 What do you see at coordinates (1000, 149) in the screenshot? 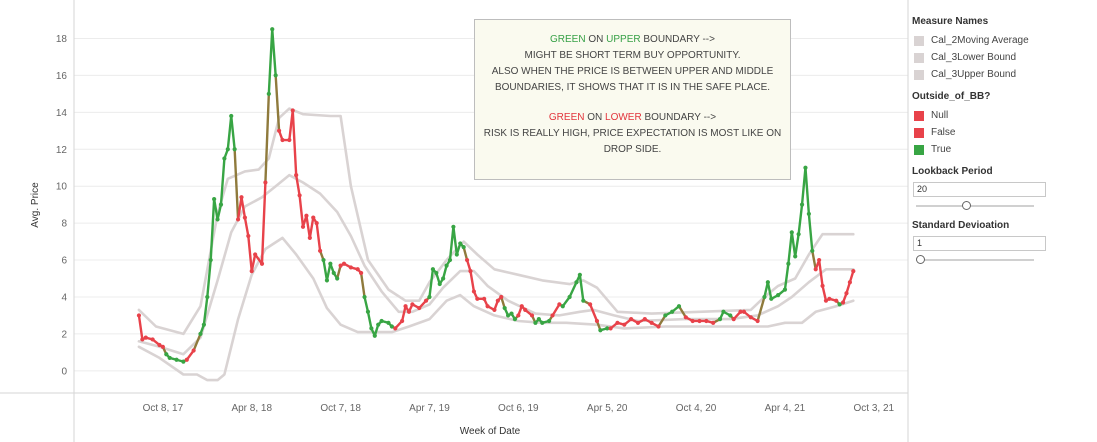
I see `legend-item-true: True` at bounding box center [1000, 149].